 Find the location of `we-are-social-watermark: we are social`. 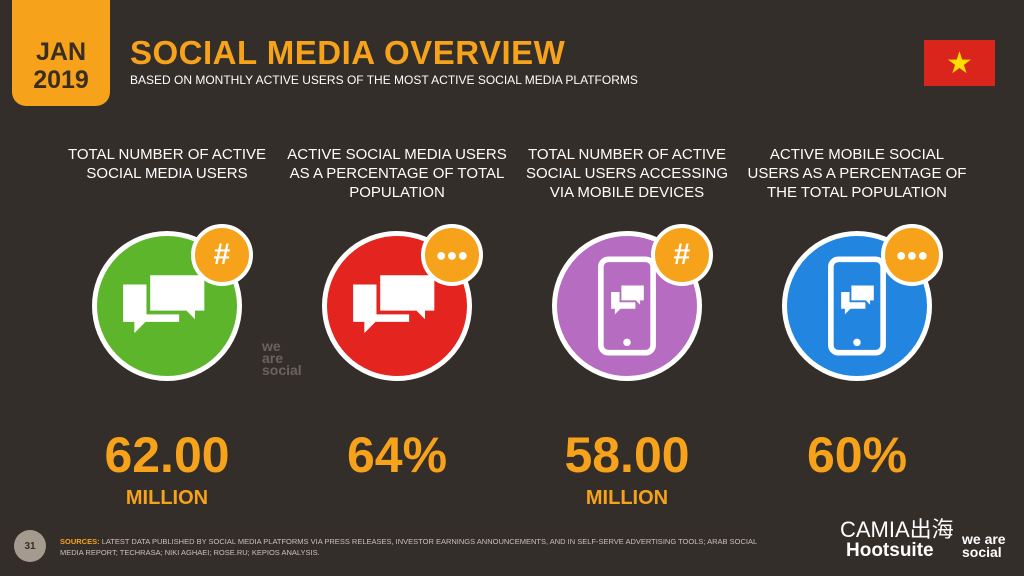

we-are-social-watermark: we are social is located at coordinates (282, 358).